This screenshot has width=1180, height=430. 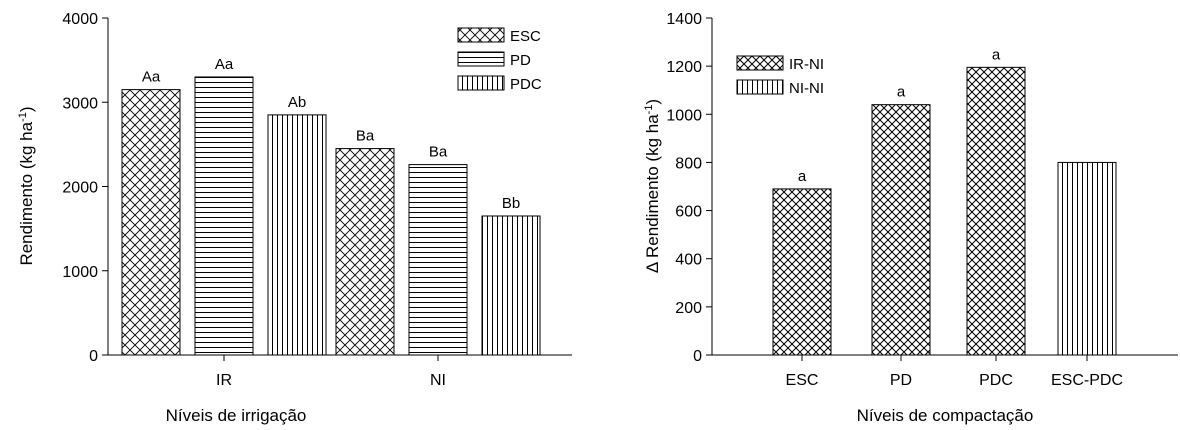 I want to click on left-bar-esc-ir, so click(x=151, y=222).